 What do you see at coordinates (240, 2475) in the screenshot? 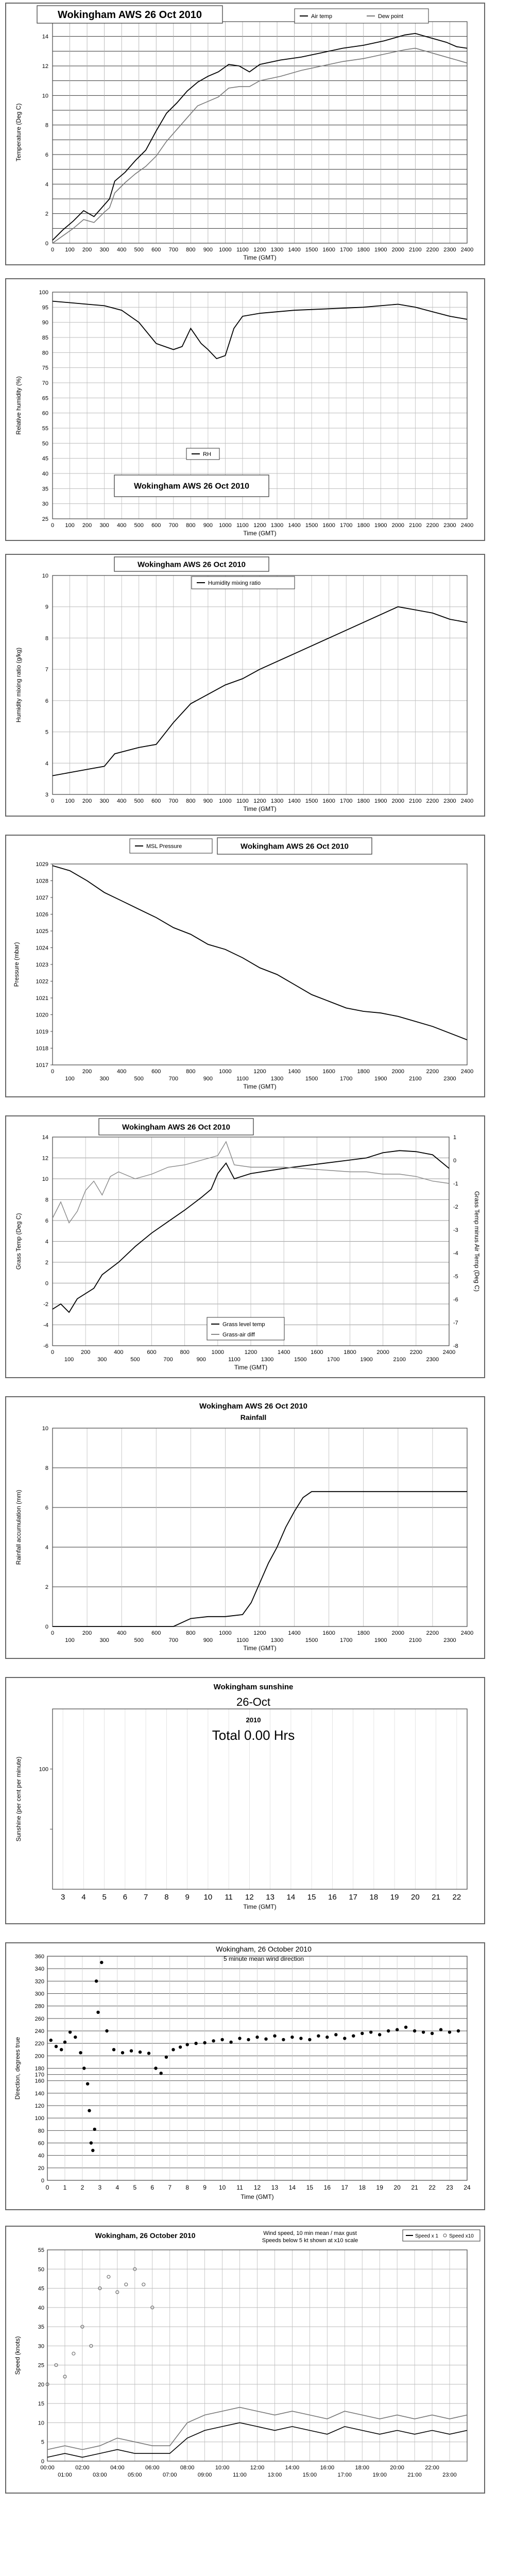
I see `x-tick-label: 11:00` at bounding box center [240, 2475].